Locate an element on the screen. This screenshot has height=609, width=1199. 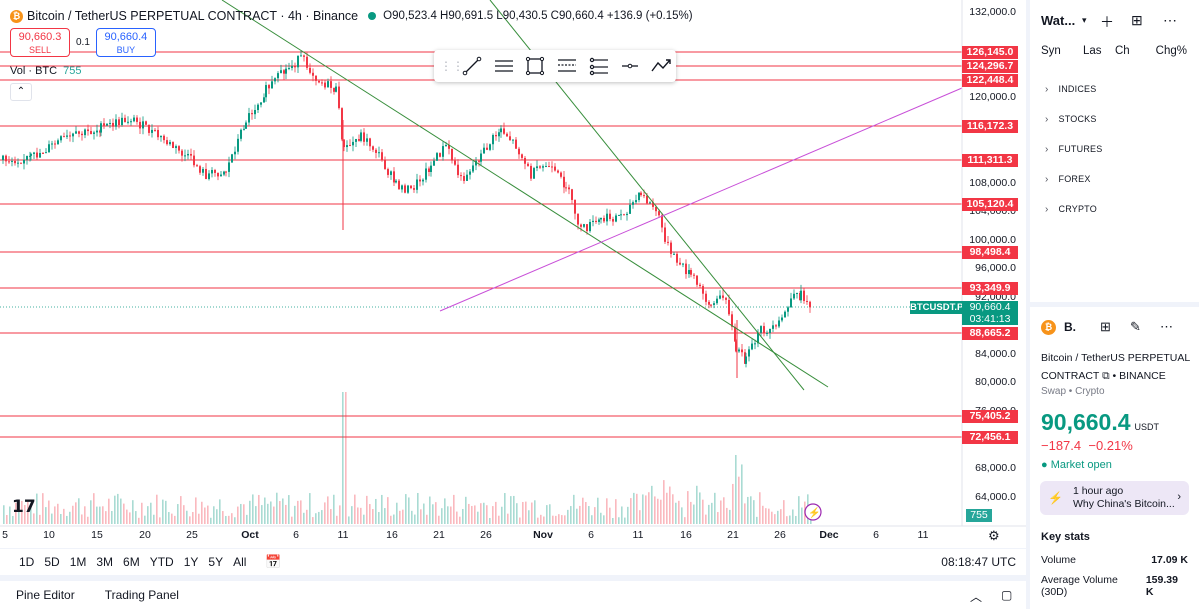
chevron-up-icon: ︿ is located at coordinates (976, 597).